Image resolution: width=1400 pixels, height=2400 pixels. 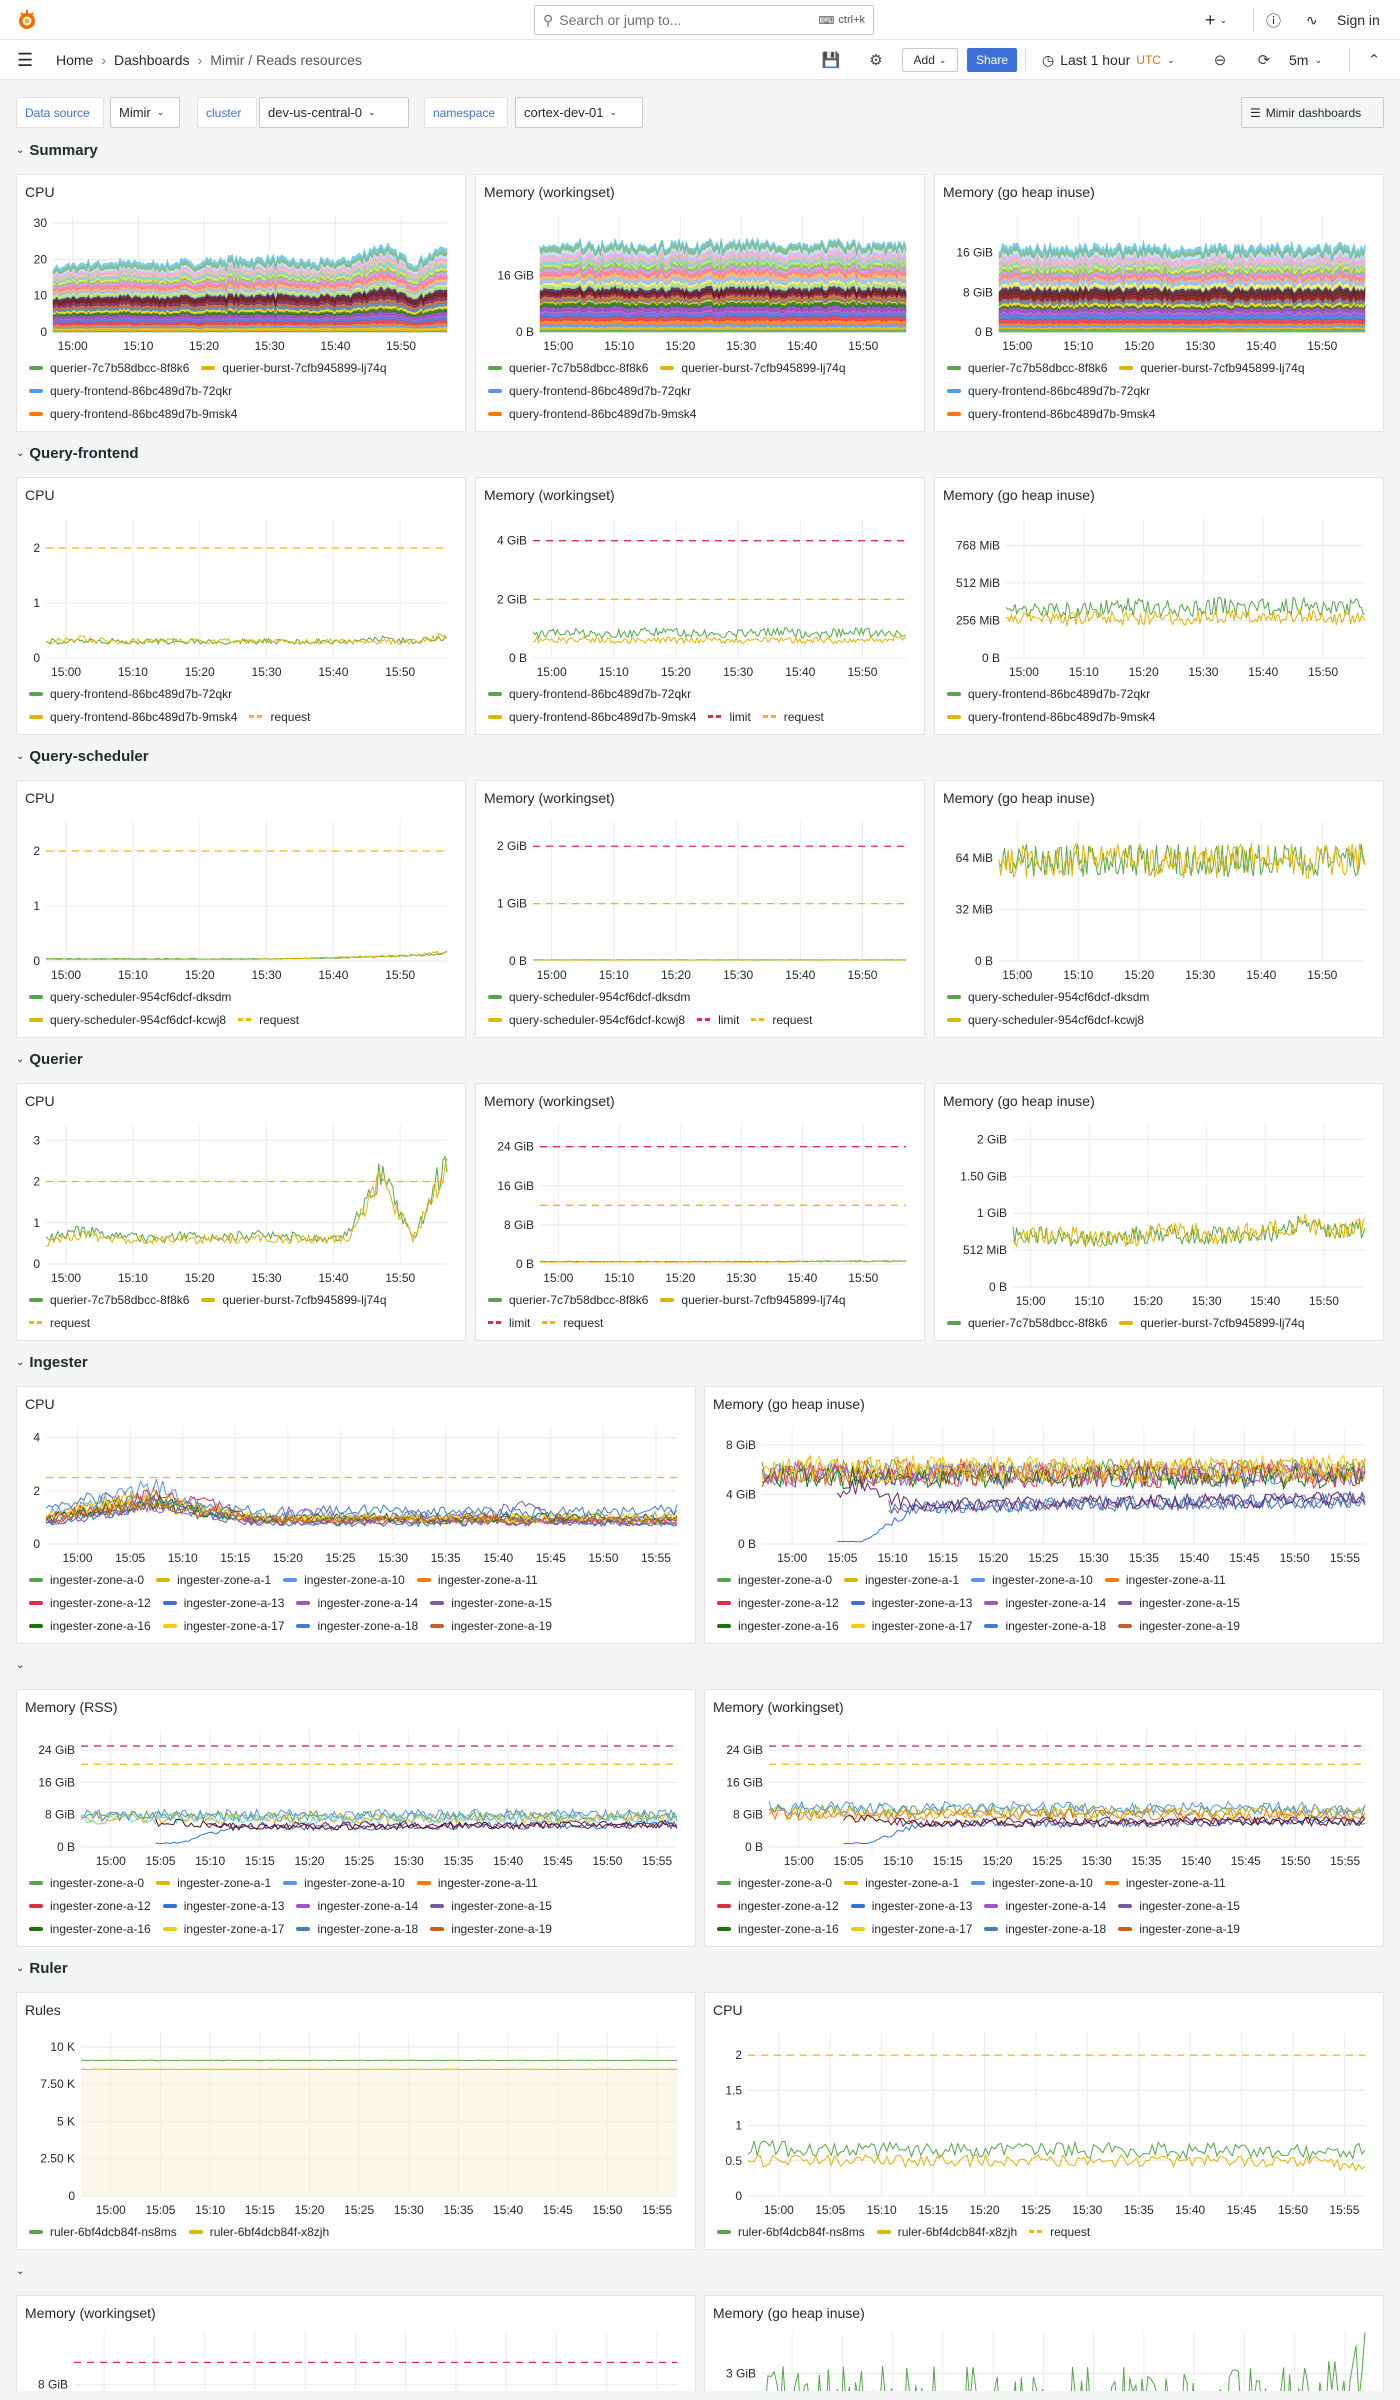 I want to click on row-header-querier: ⌄ Querier, so click(x=49, y=1059).